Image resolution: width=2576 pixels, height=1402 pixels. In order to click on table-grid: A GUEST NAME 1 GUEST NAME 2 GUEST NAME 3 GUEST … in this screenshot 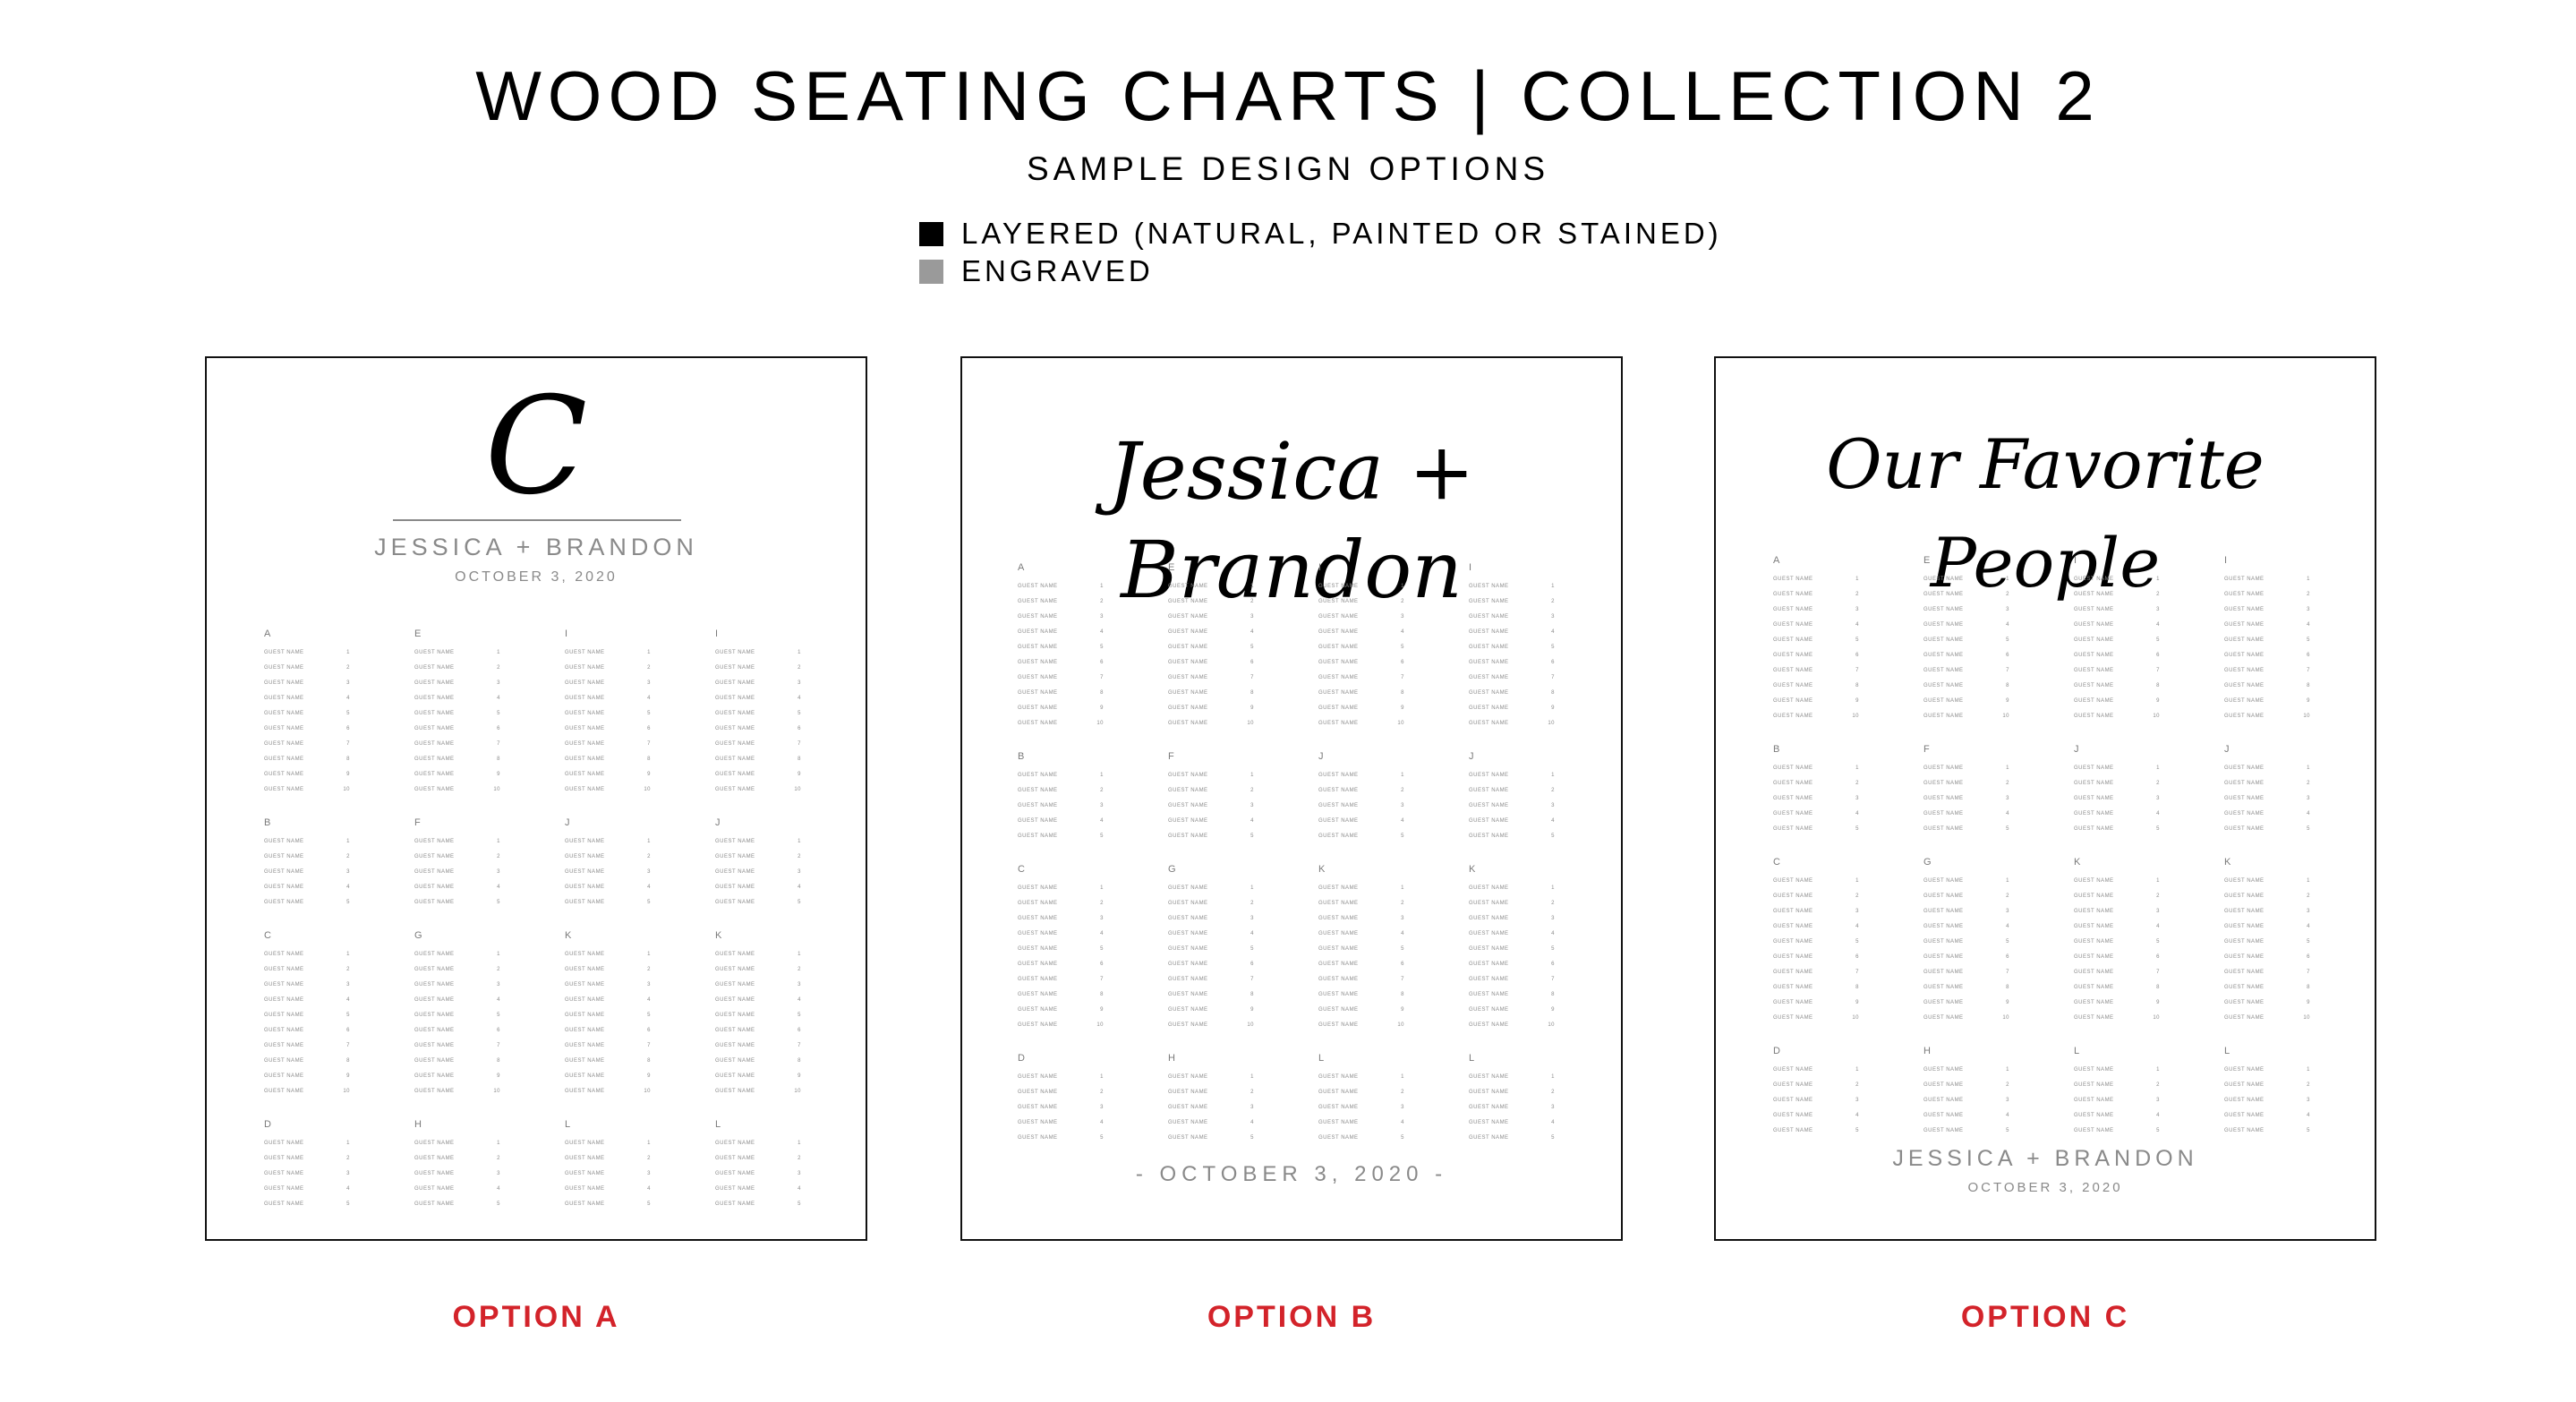, I will do `click(2041, 856)`.